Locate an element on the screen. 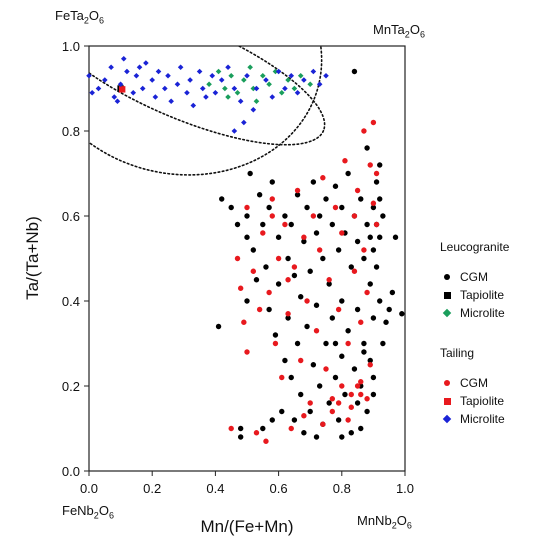  data-point-tailing-tapiolite is located at coordinates (122, 89).